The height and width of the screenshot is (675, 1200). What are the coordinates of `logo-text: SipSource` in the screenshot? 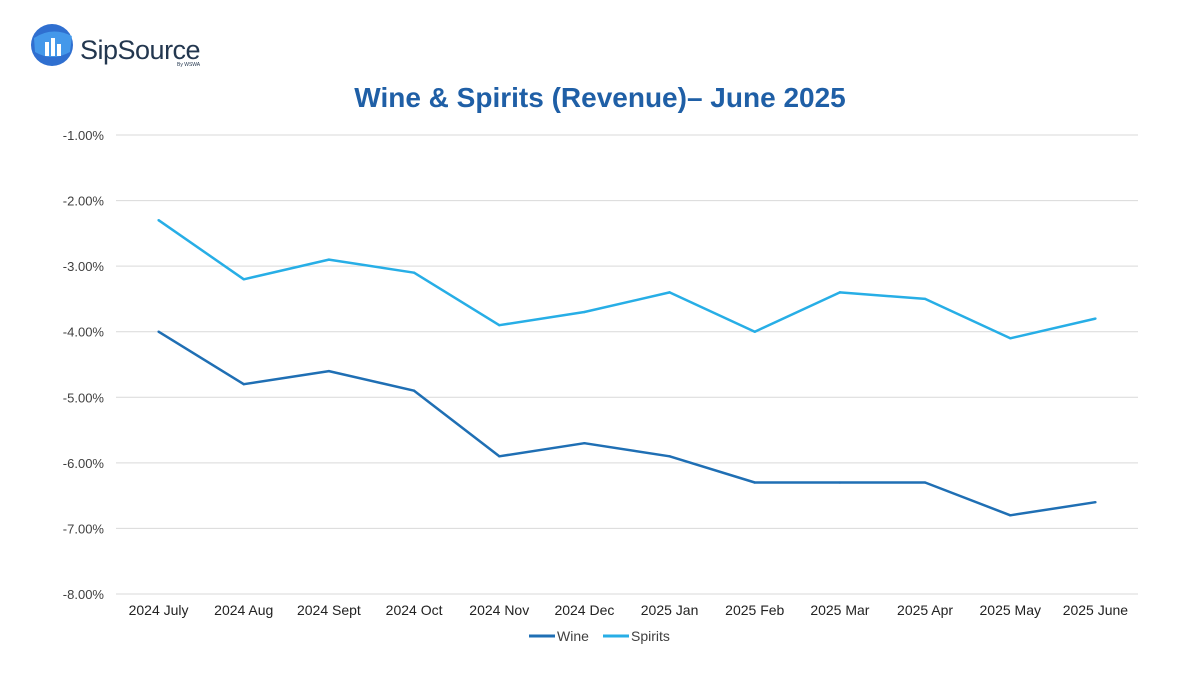 It's located at (140, 50).